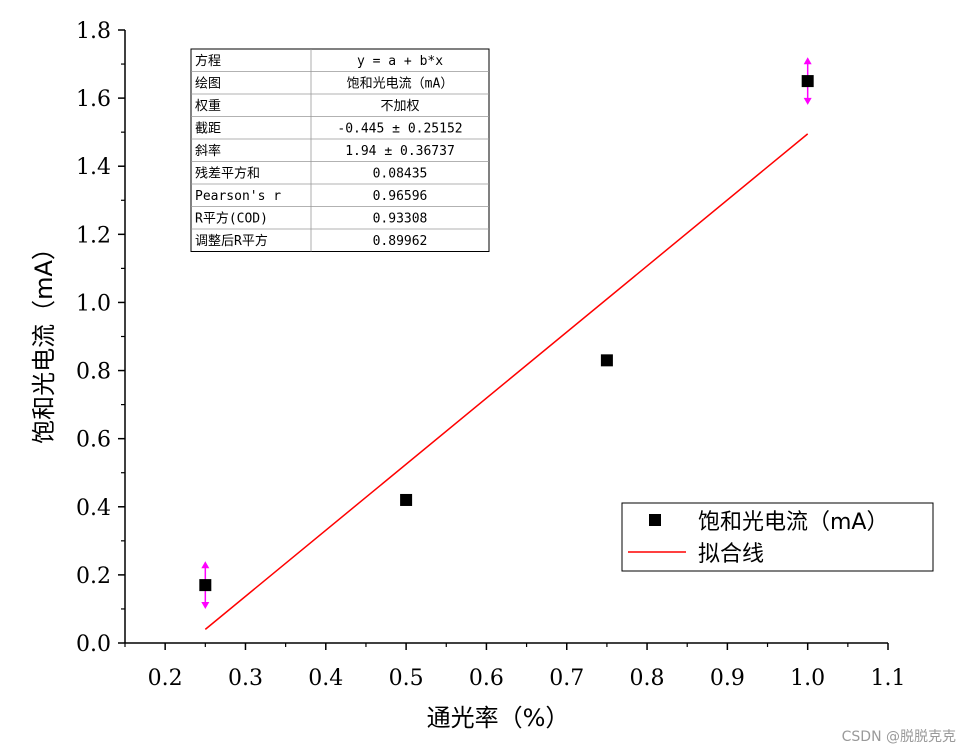  I want to click on legend-frame, so click(777, 537).